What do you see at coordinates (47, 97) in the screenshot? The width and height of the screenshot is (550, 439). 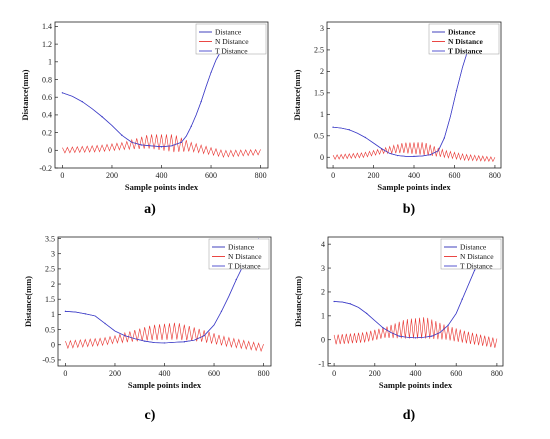 I see `y-tick-label: 0.6` at bounding box center [47, 97].